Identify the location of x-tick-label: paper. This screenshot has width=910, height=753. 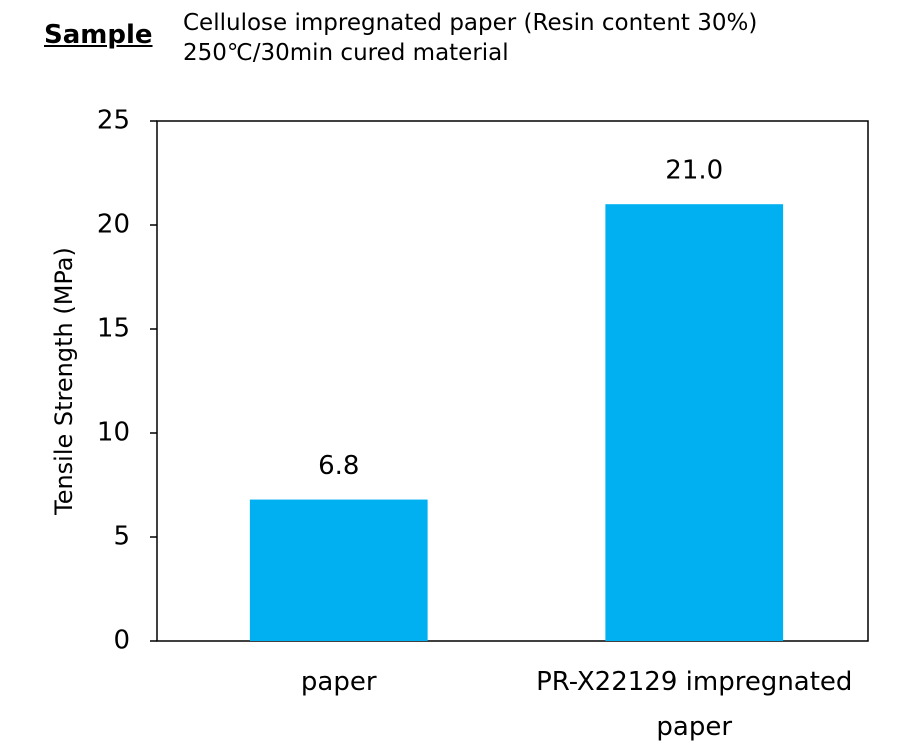
(338, 682).